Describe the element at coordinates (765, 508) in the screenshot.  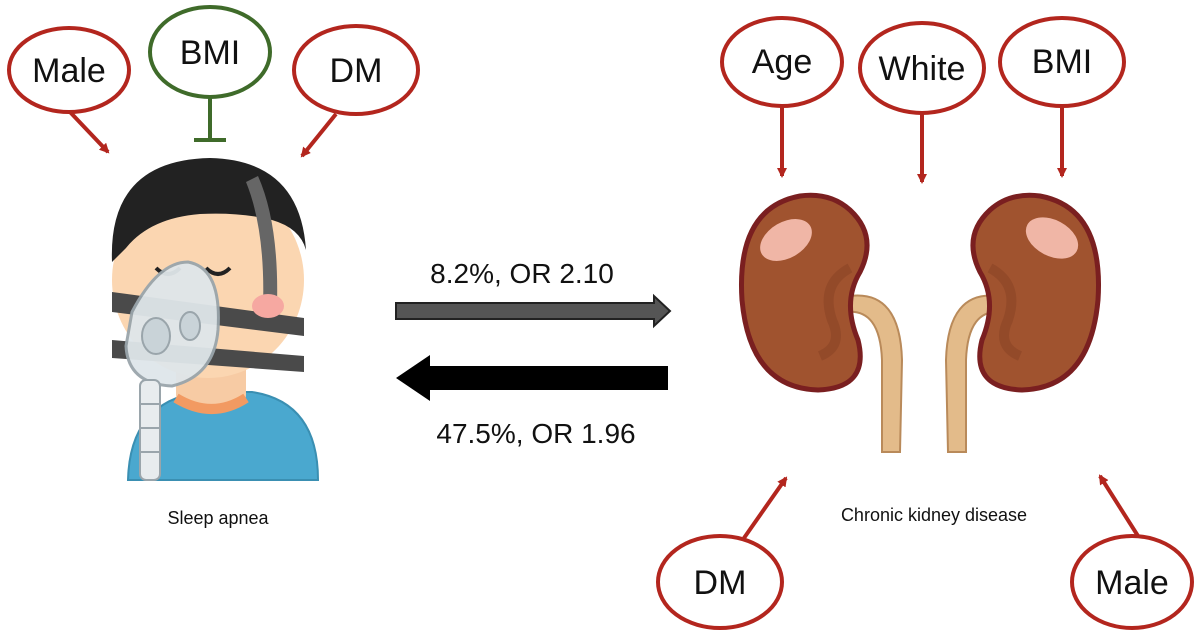
I see `edge-dm-to-ckd` at that location.